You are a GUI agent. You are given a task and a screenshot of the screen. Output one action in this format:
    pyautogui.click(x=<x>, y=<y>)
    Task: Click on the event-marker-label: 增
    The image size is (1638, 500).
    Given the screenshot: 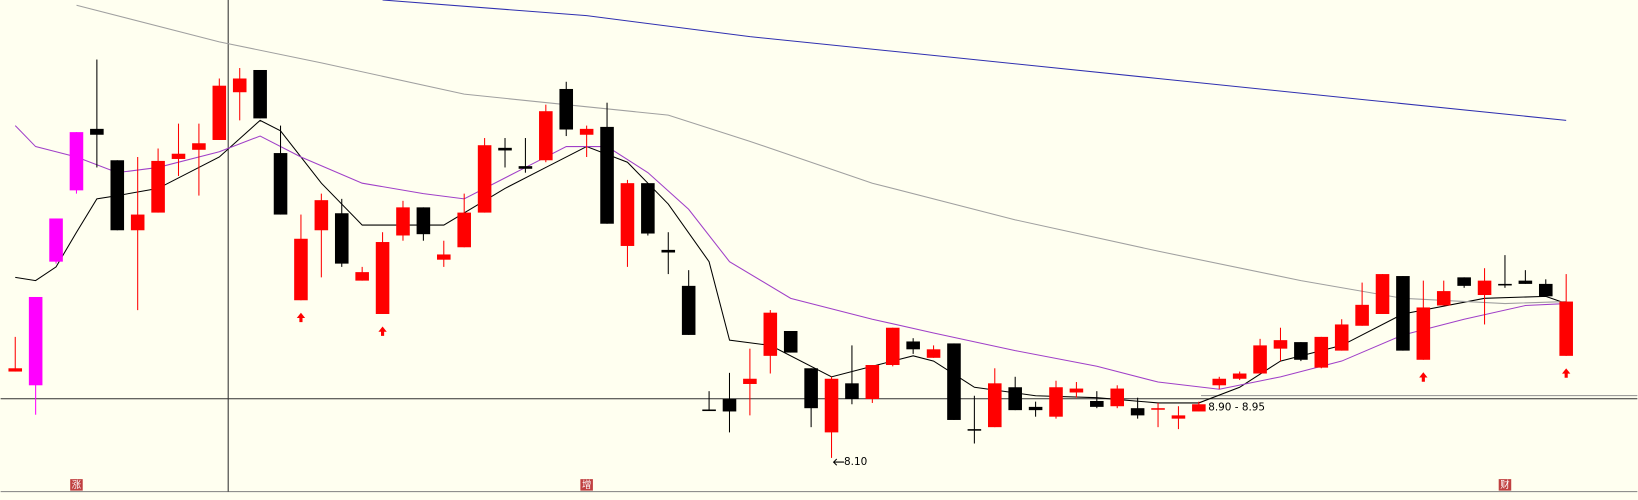 What is the action you would take?
    pyautogui.click(x=586, y=485)
    